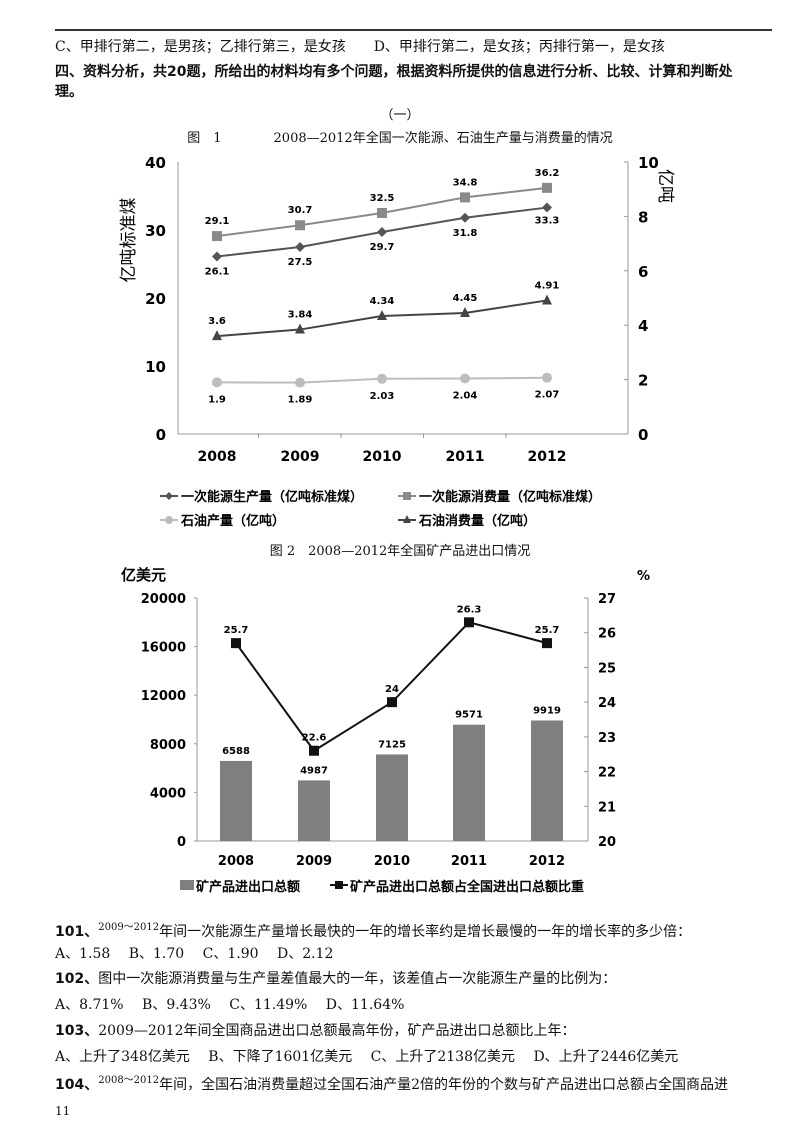  What do you see at coordinates (400, 115) in the screenshot?
I see `part-label: （一）` at bounding box center [400, 115].